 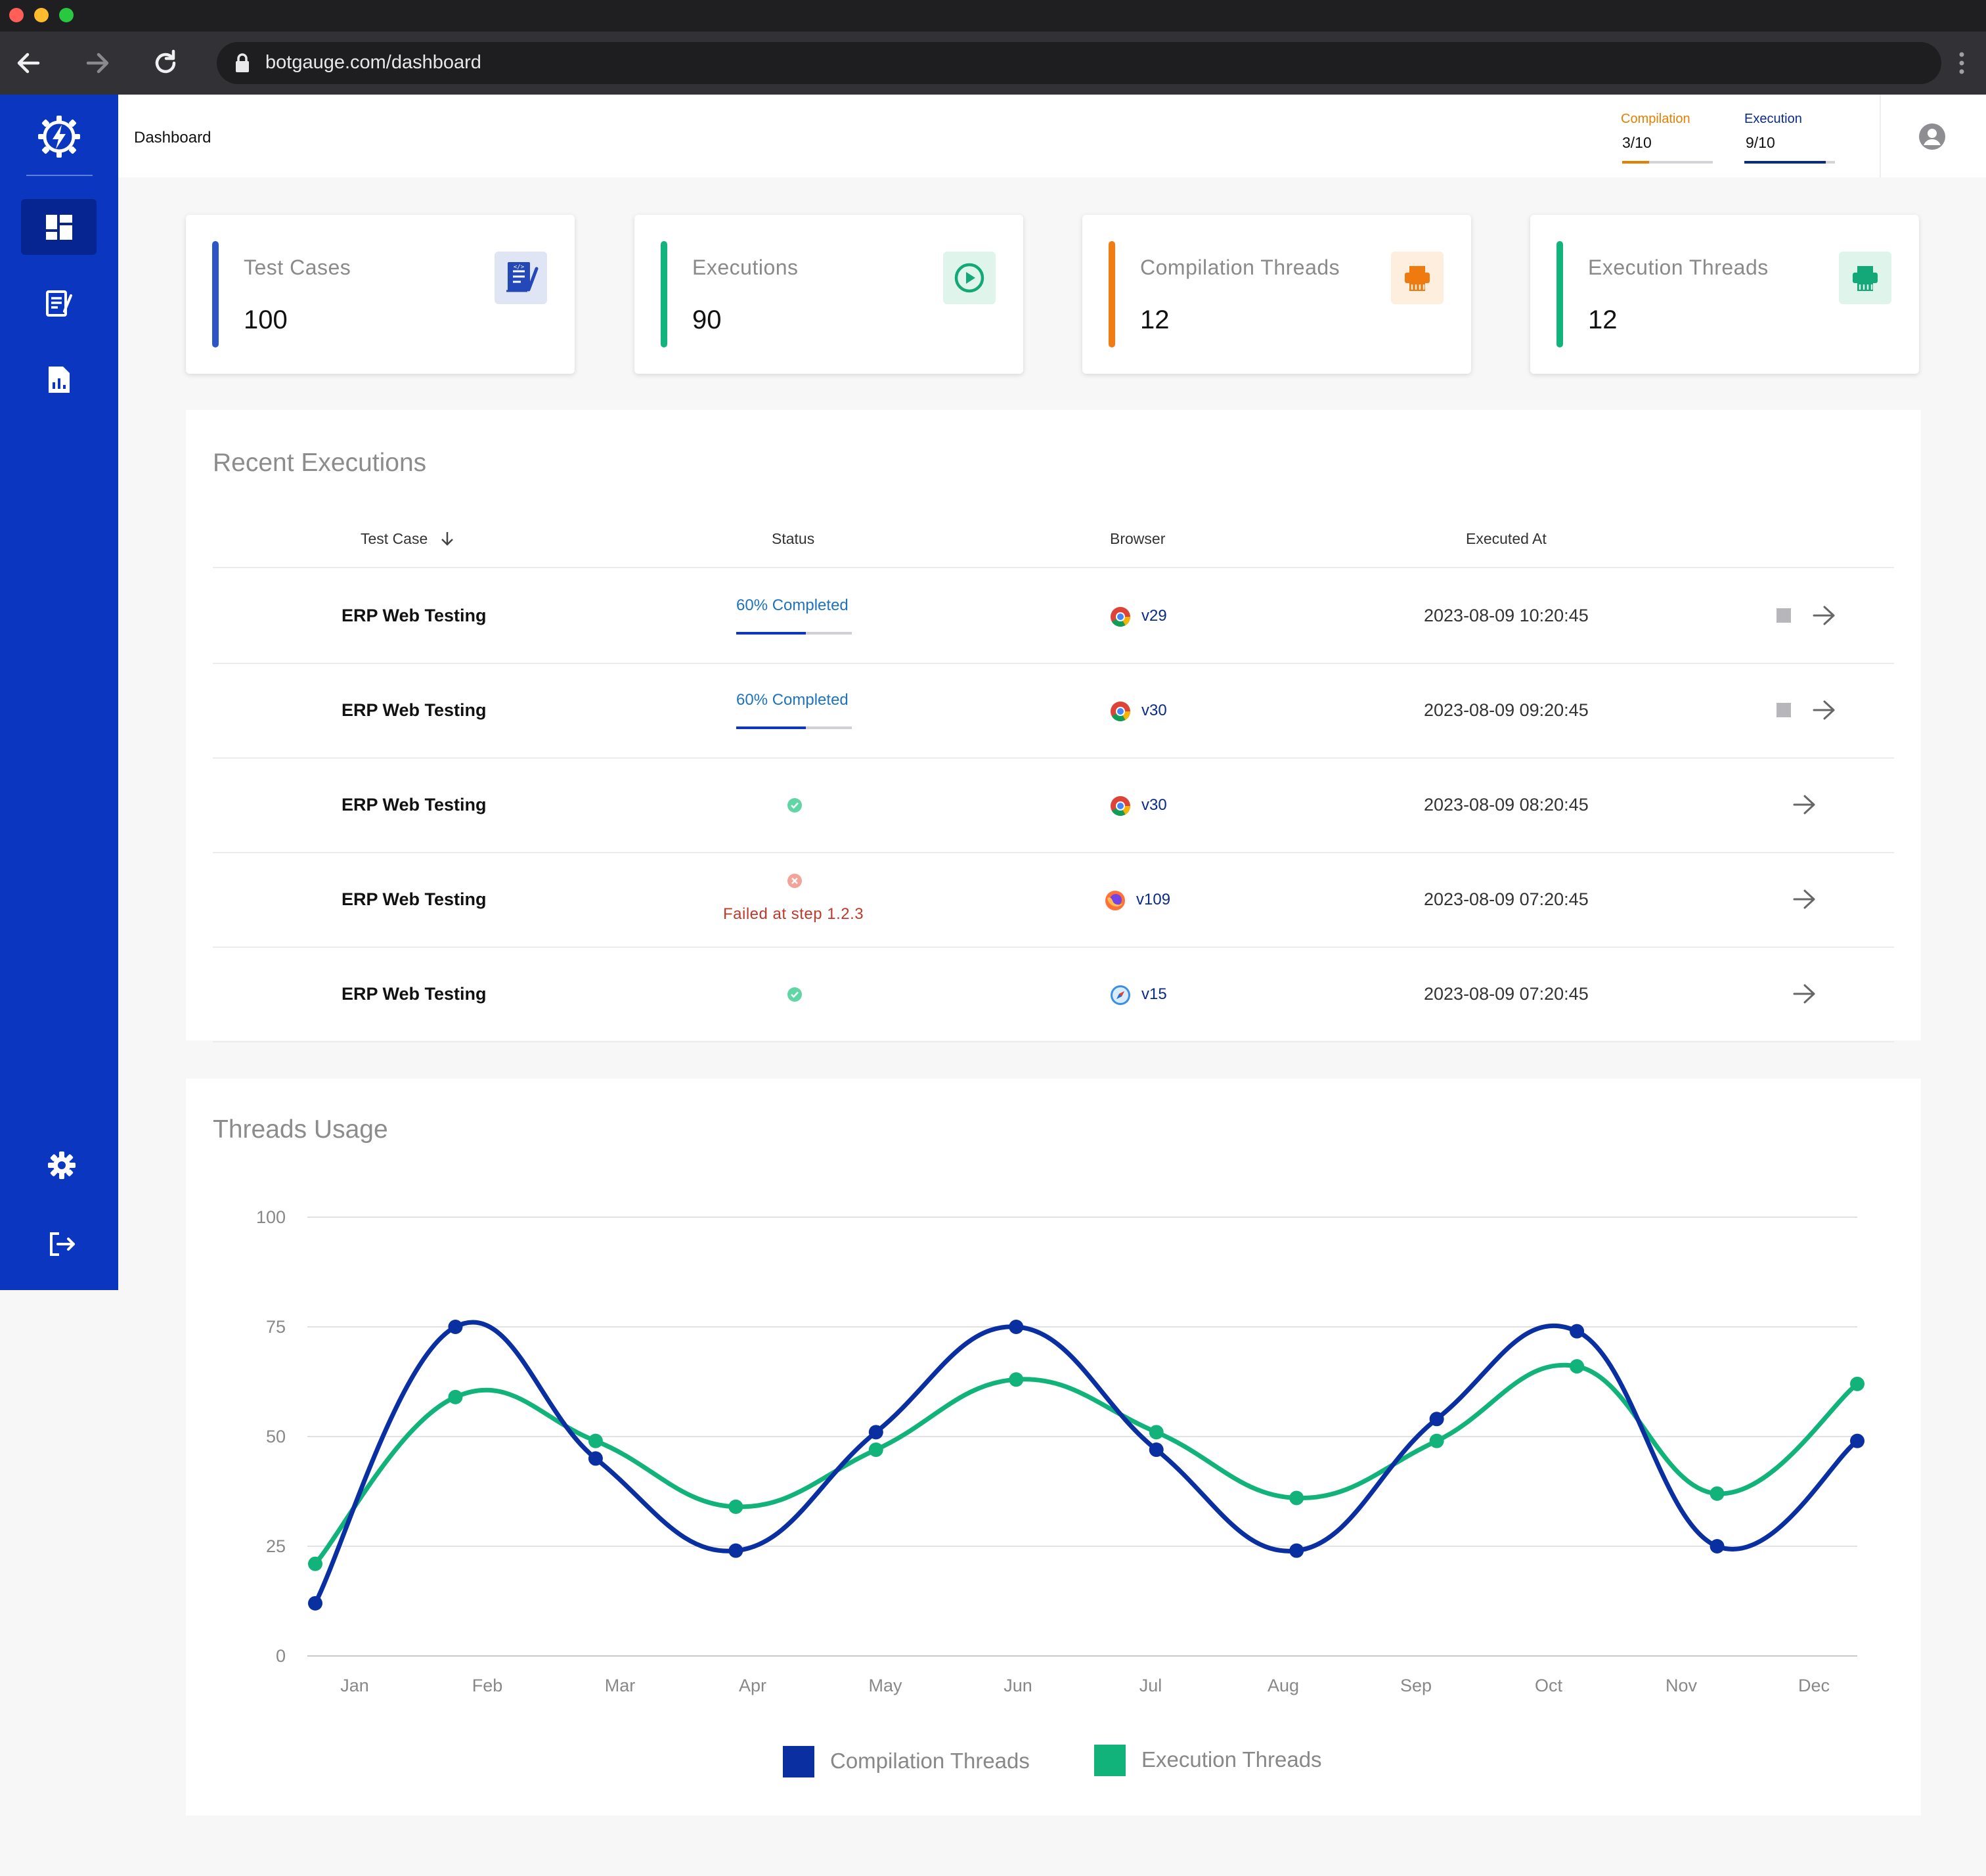 What do you see at coordinates (885, 1685) in the screenshot?
I see `x-tick-label: May` at bounding box center [885, 1685].